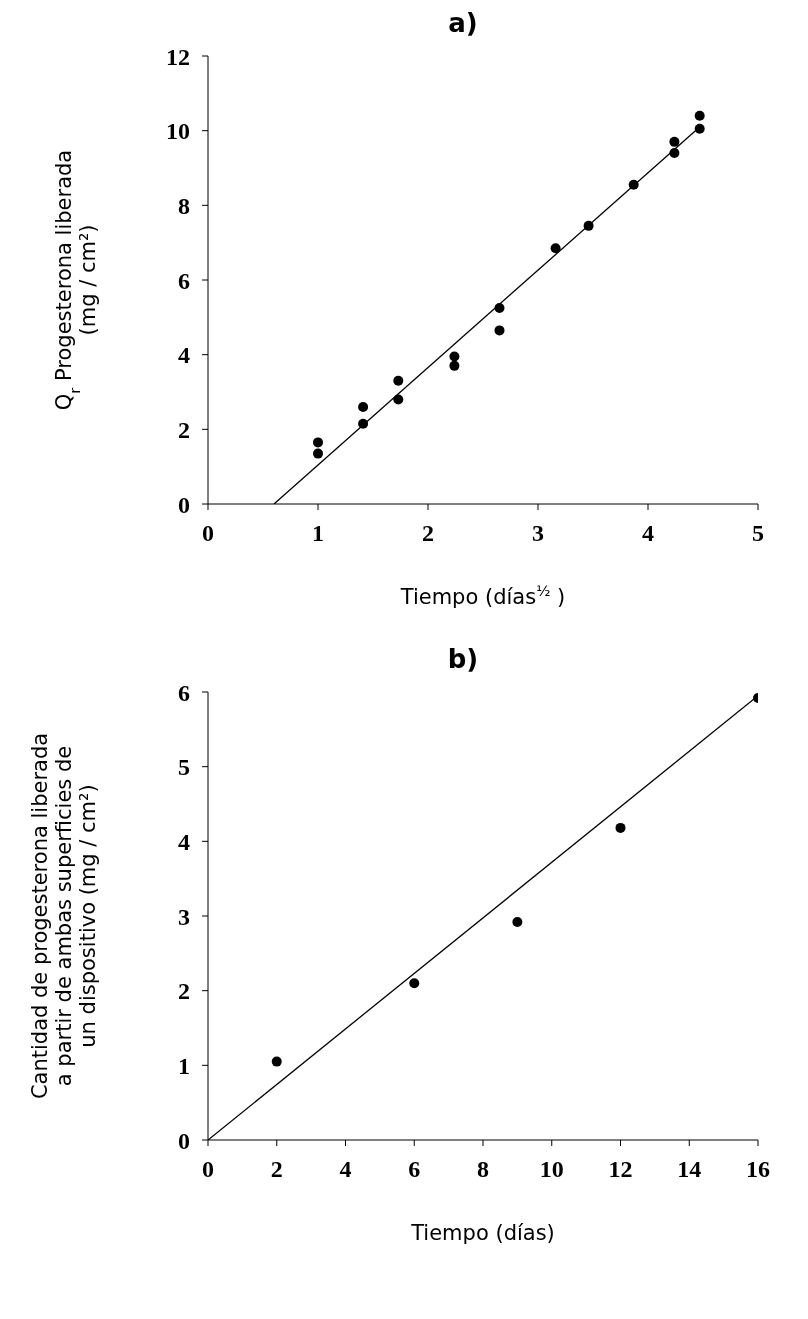  I want to click on x-axis-title: Tiempo (días$^{½}$ ), so click(482, 595).